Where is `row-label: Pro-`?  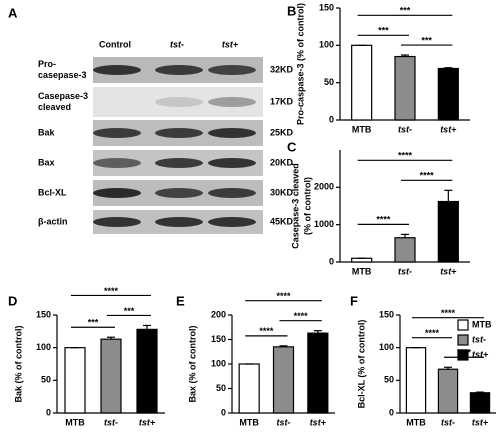
row-label: Pro- is located at coordinates (47, 64).